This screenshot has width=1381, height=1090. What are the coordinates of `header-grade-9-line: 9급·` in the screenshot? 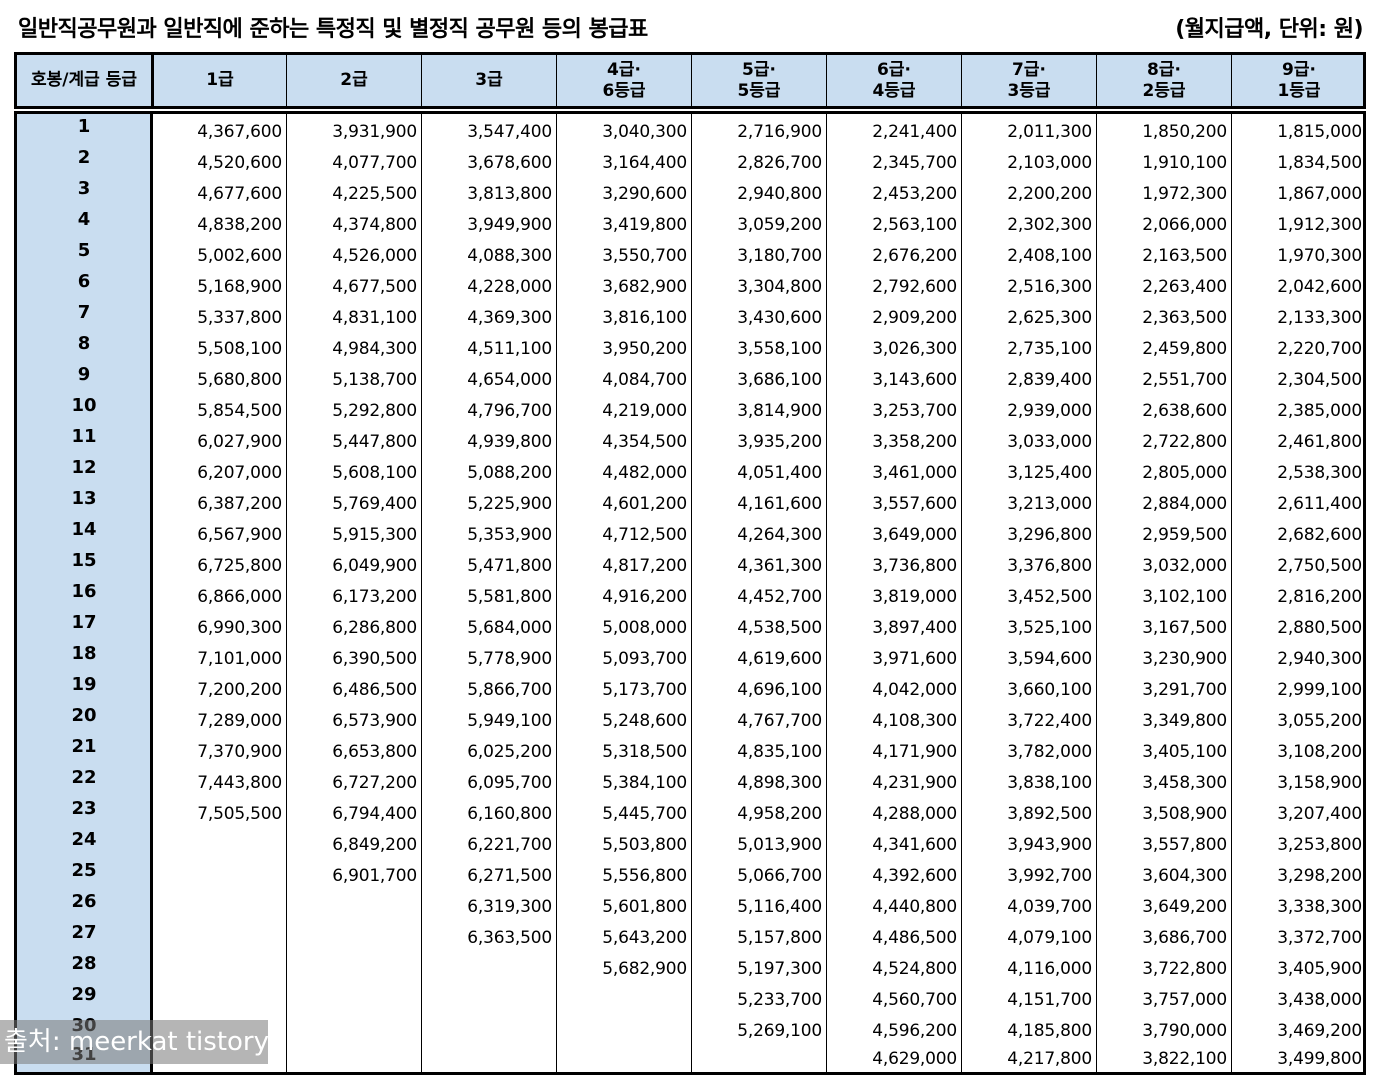 It's located at (1299, 69).